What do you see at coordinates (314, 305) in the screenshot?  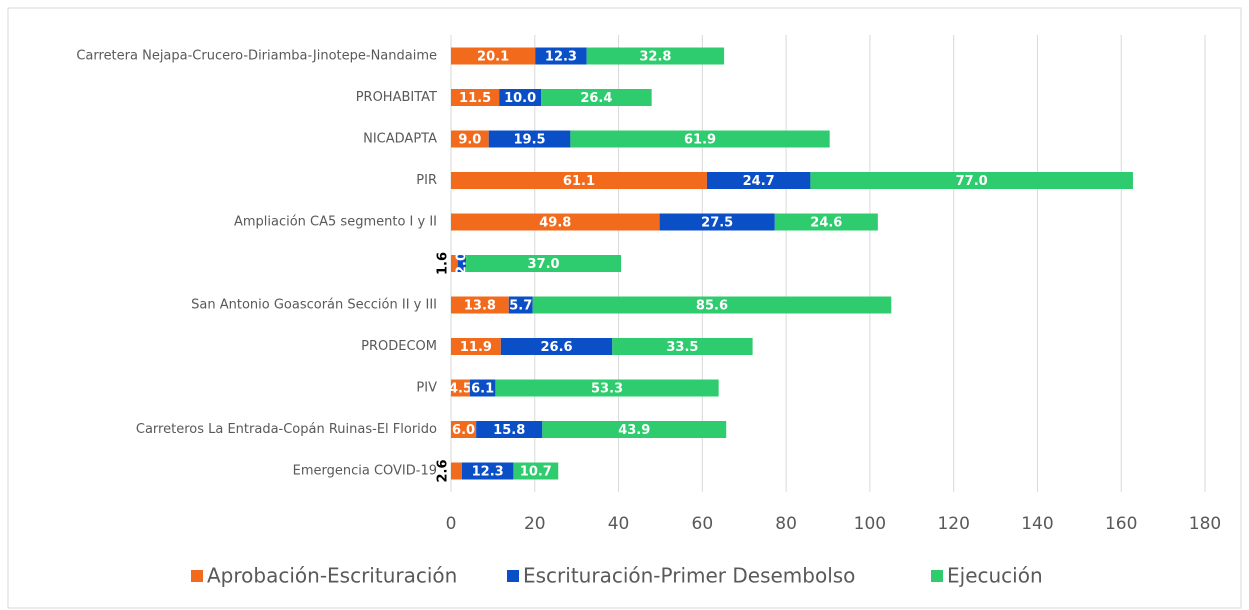 I see `category-label: San Antonio Goascorán Sección II y III` at bounding box center [314, 305].